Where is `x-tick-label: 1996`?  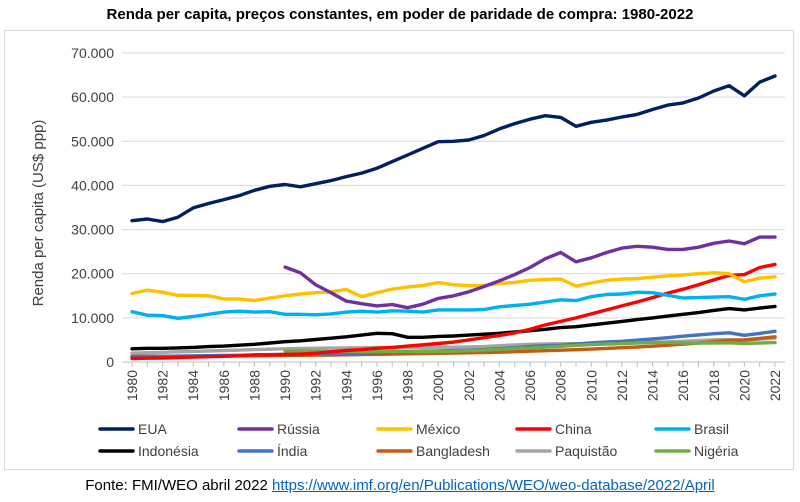 x-tick-label: 1996 is located at coordinates (377, 385).